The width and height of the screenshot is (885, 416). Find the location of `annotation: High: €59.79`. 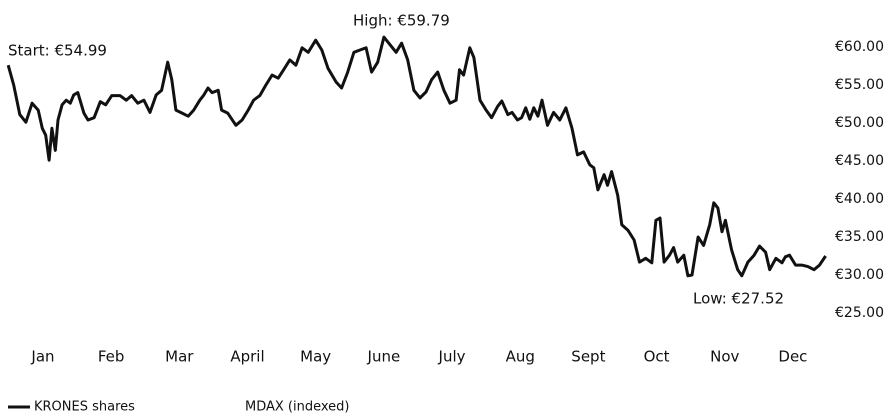

annotation: High: €59.79 is located at coordinates (401, 21).